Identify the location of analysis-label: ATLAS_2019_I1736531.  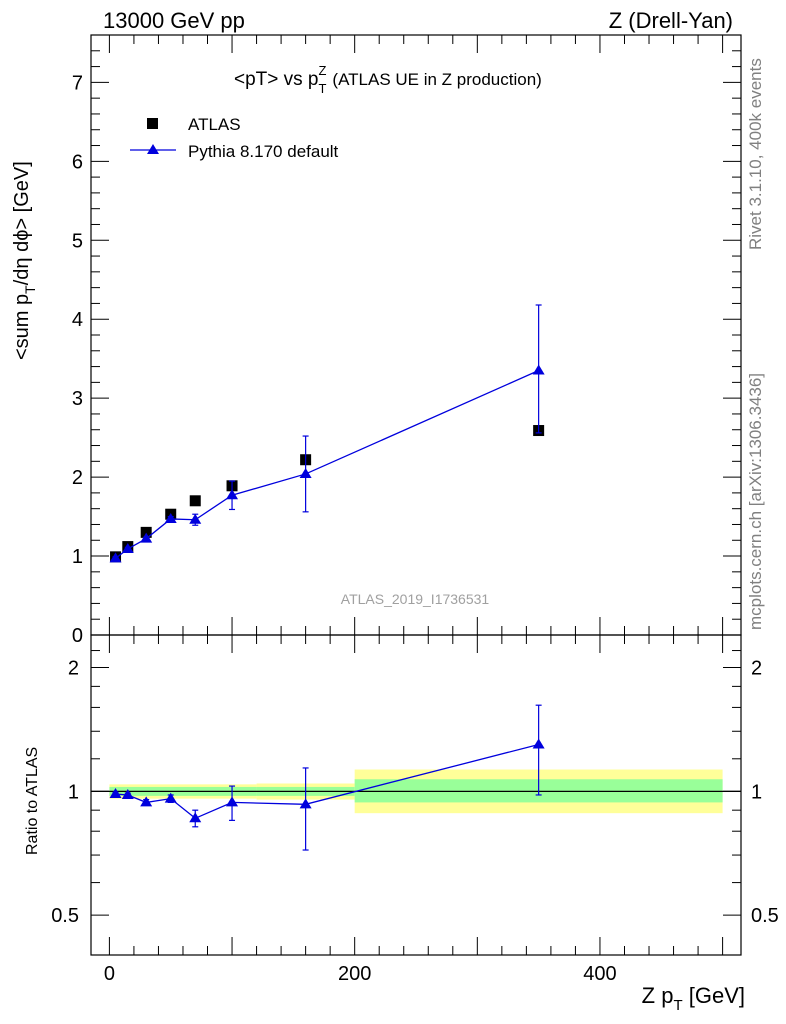
(415, 599).